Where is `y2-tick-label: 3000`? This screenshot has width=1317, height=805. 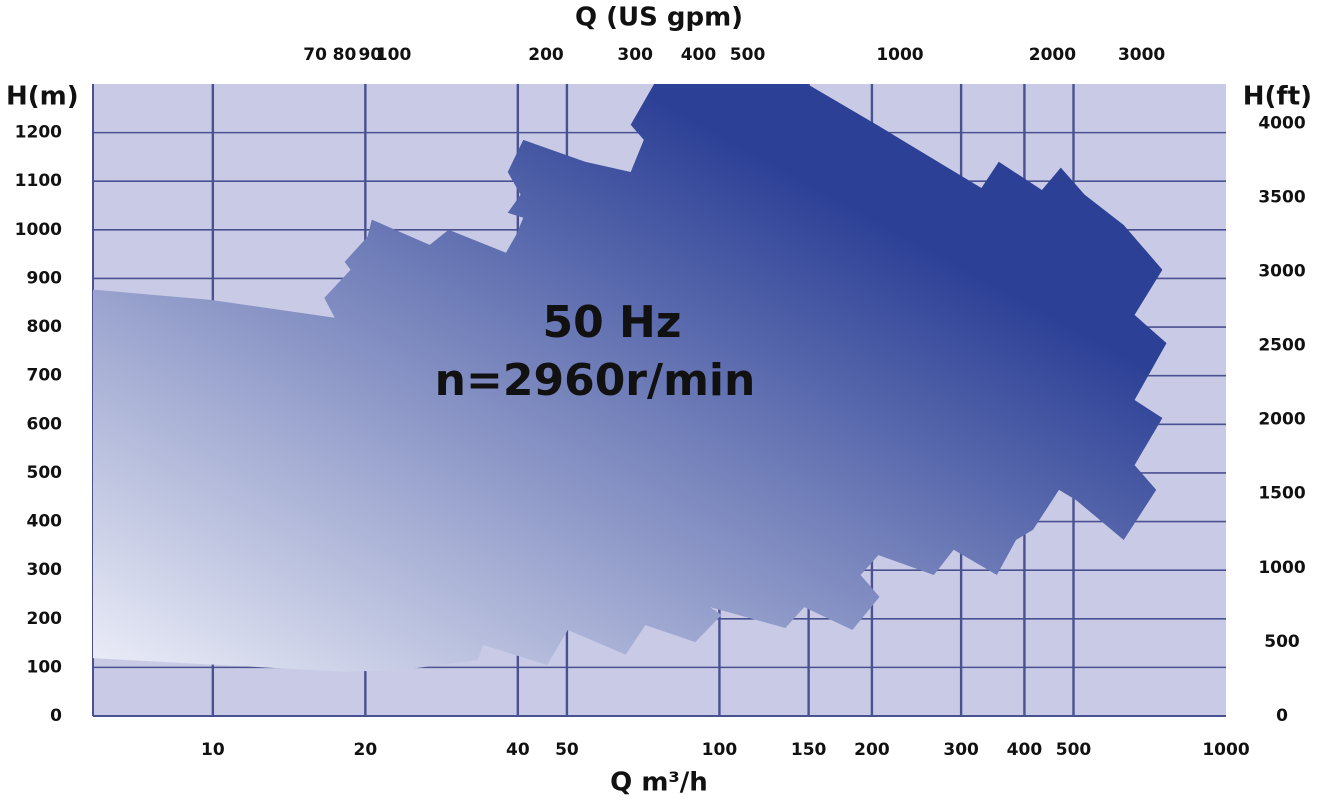 y2-tick-label: 3000 is located at coordinates (1281, 271).